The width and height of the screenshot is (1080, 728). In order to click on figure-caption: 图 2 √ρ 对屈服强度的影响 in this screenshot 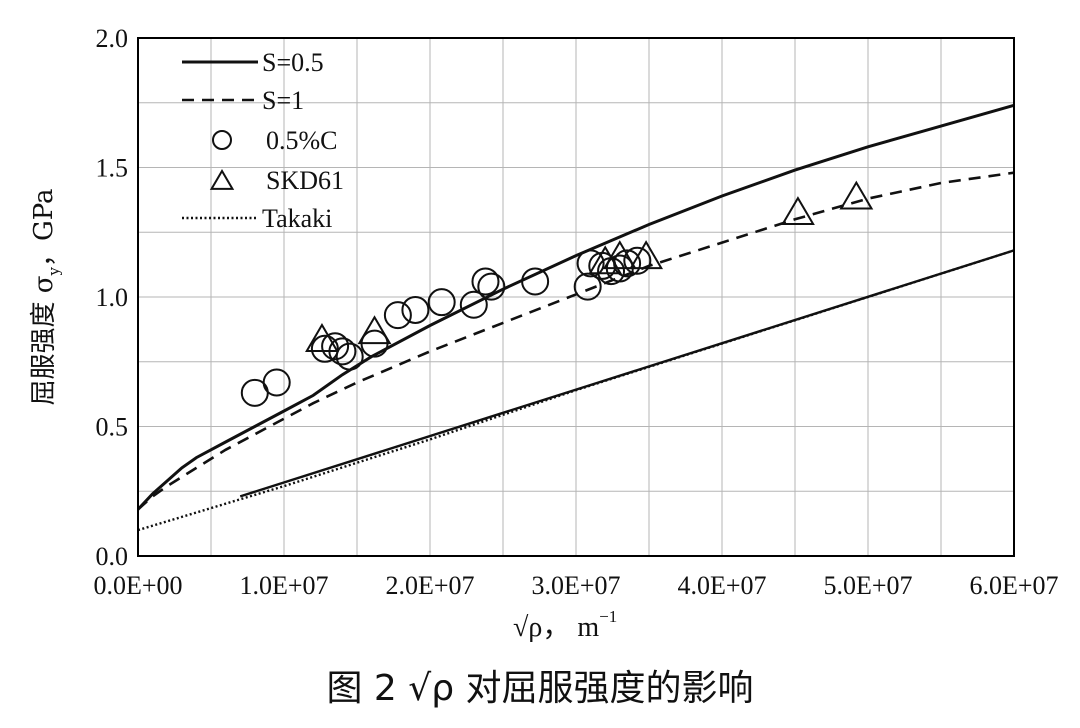, I will do `click(539, 688)`.